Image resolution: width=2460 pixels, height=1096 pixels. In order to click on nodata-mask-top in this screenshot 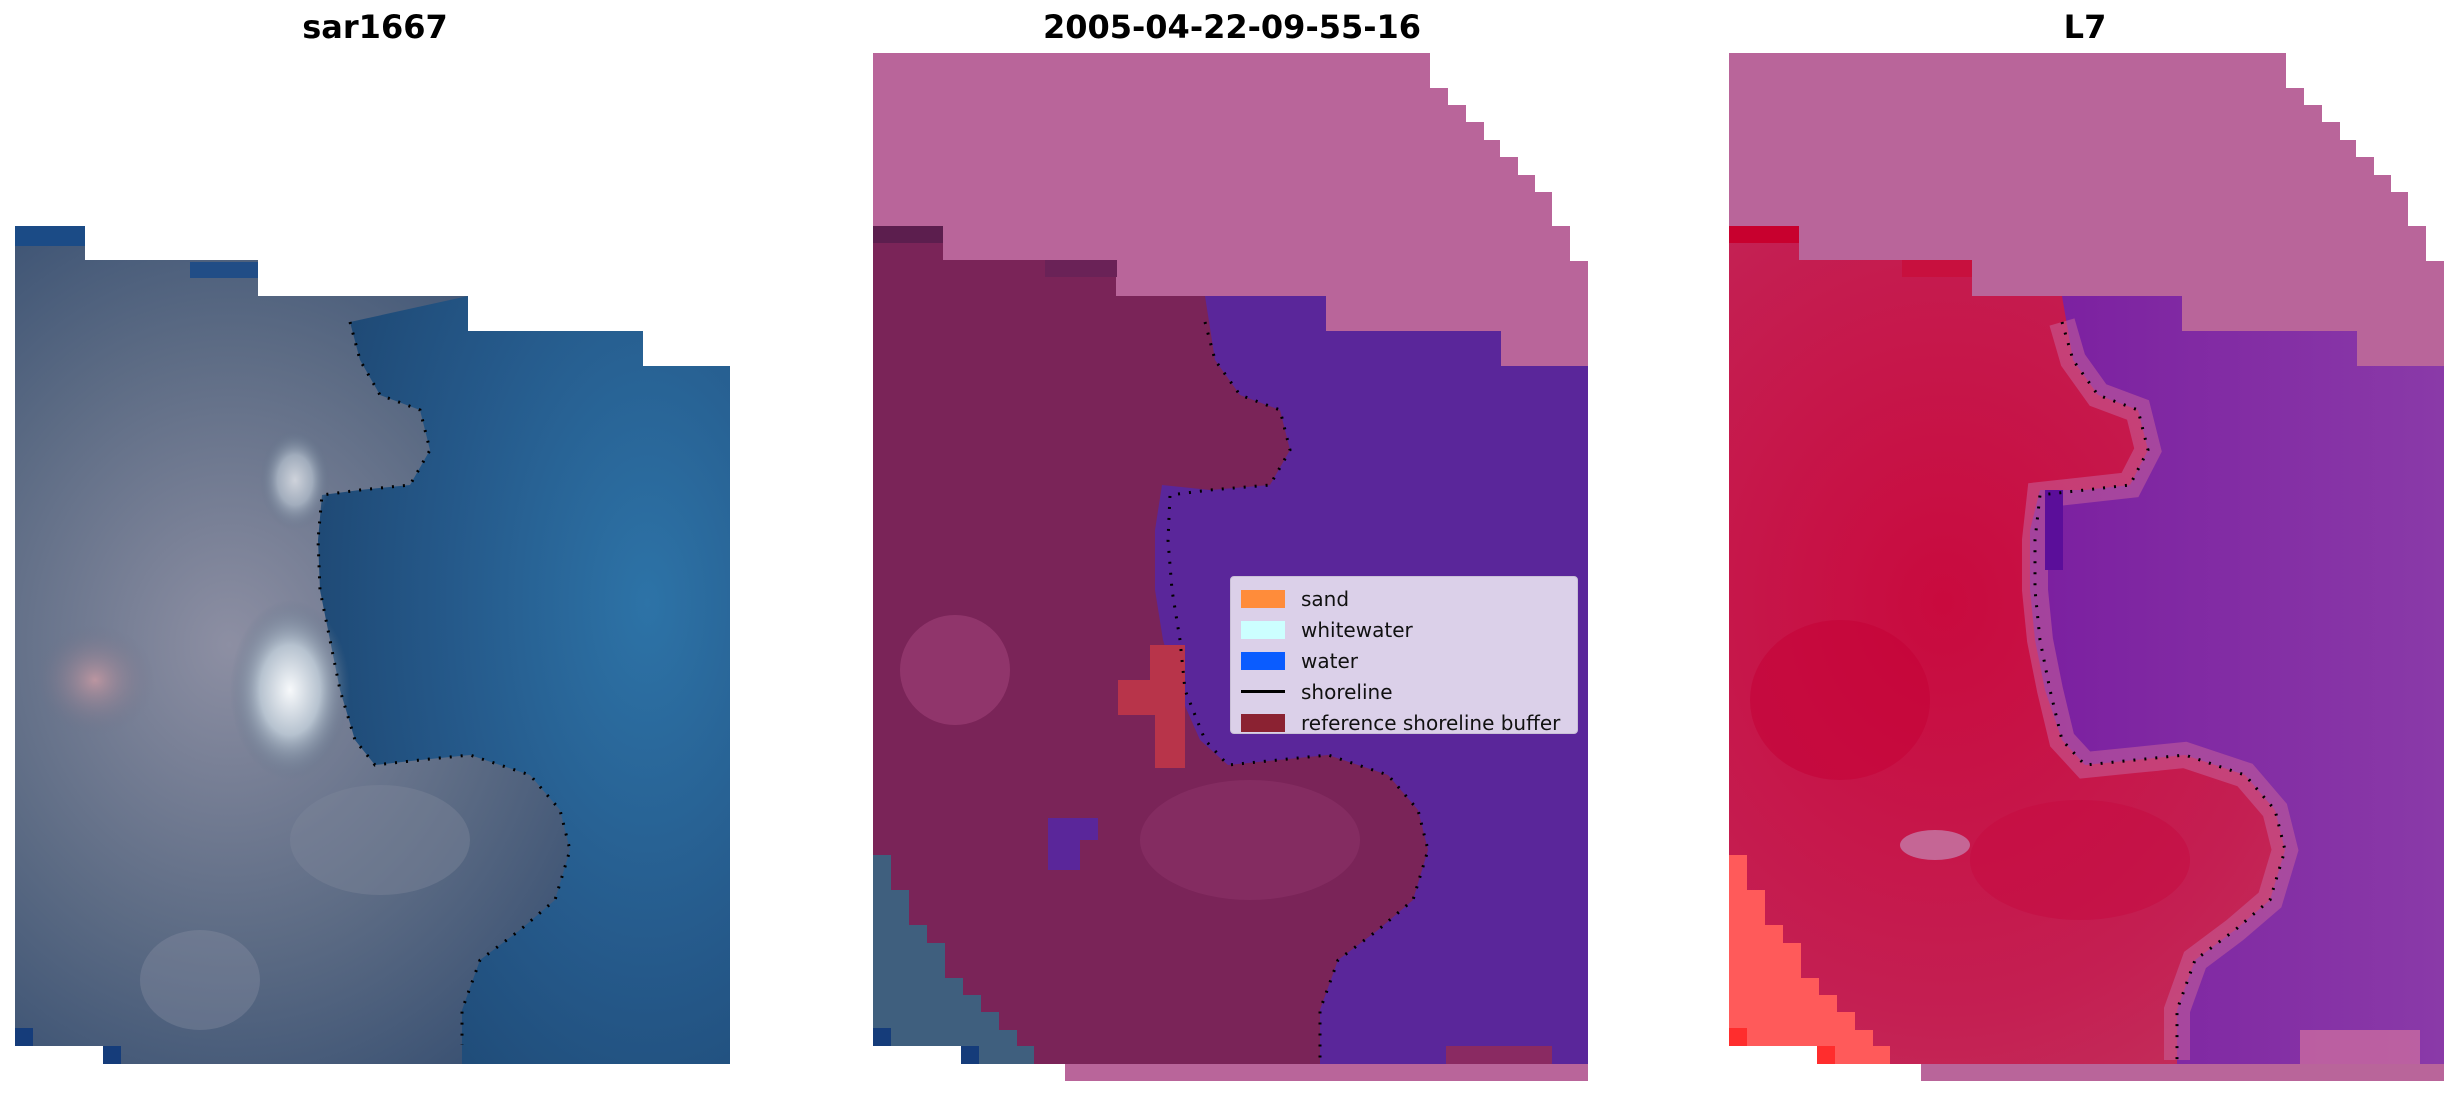, I will do `click(1230, 209)`.